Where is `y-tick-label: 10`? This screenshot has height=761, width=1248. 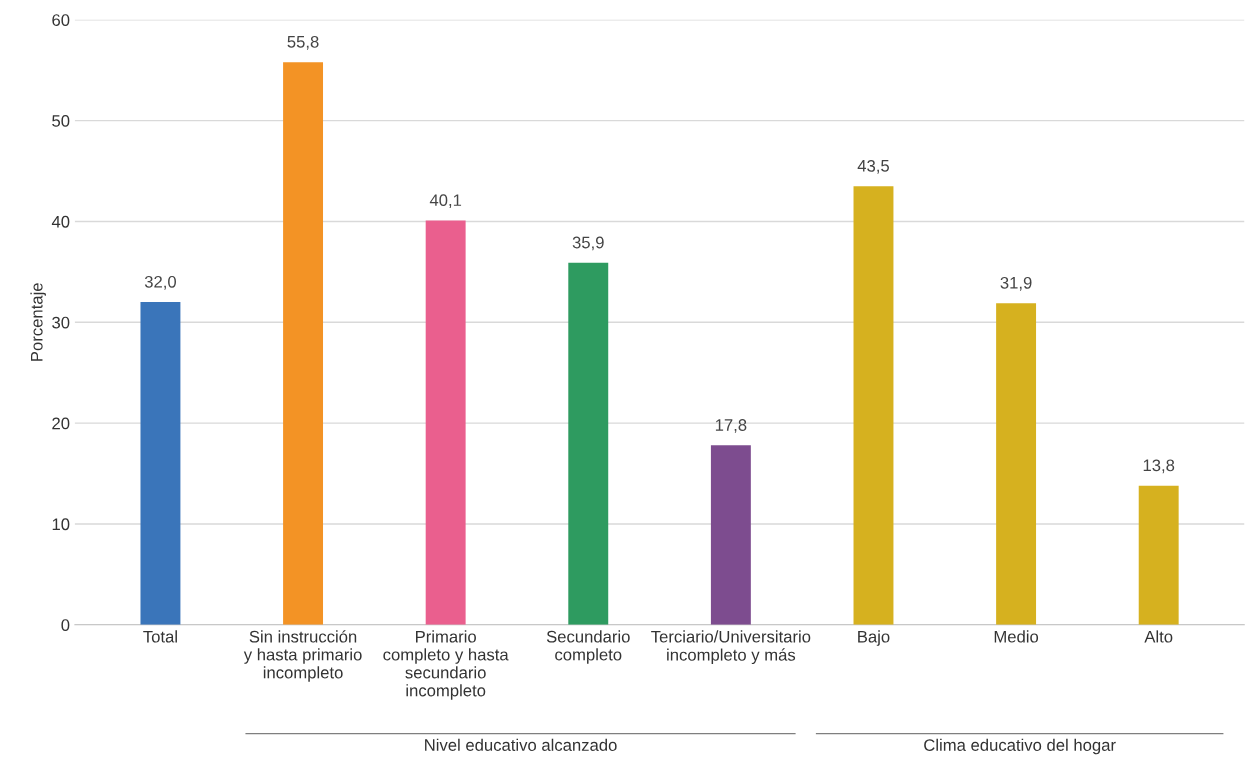
y-tick-label: 10 is located at coordinates (61, 524).